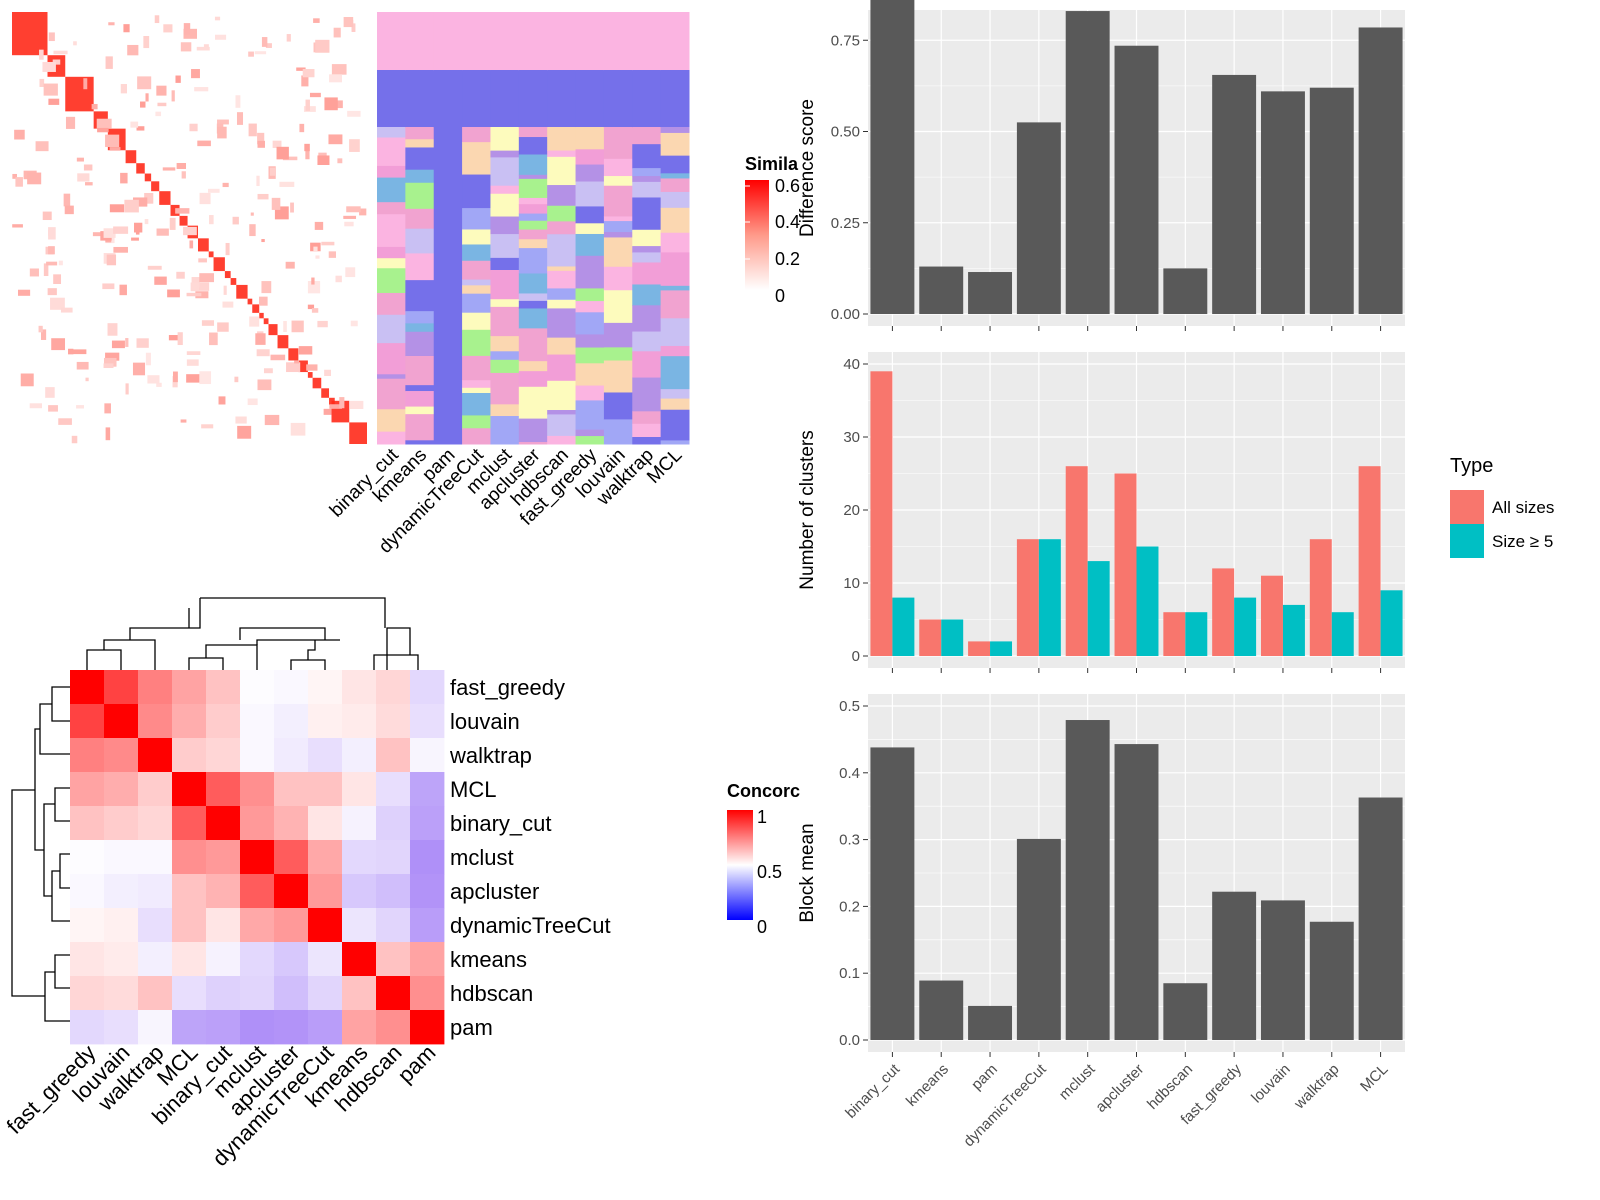 The height and width of the screenshot is (1200, 1600). I want to click on concordance-row-label: pam, so click(471, 1027).